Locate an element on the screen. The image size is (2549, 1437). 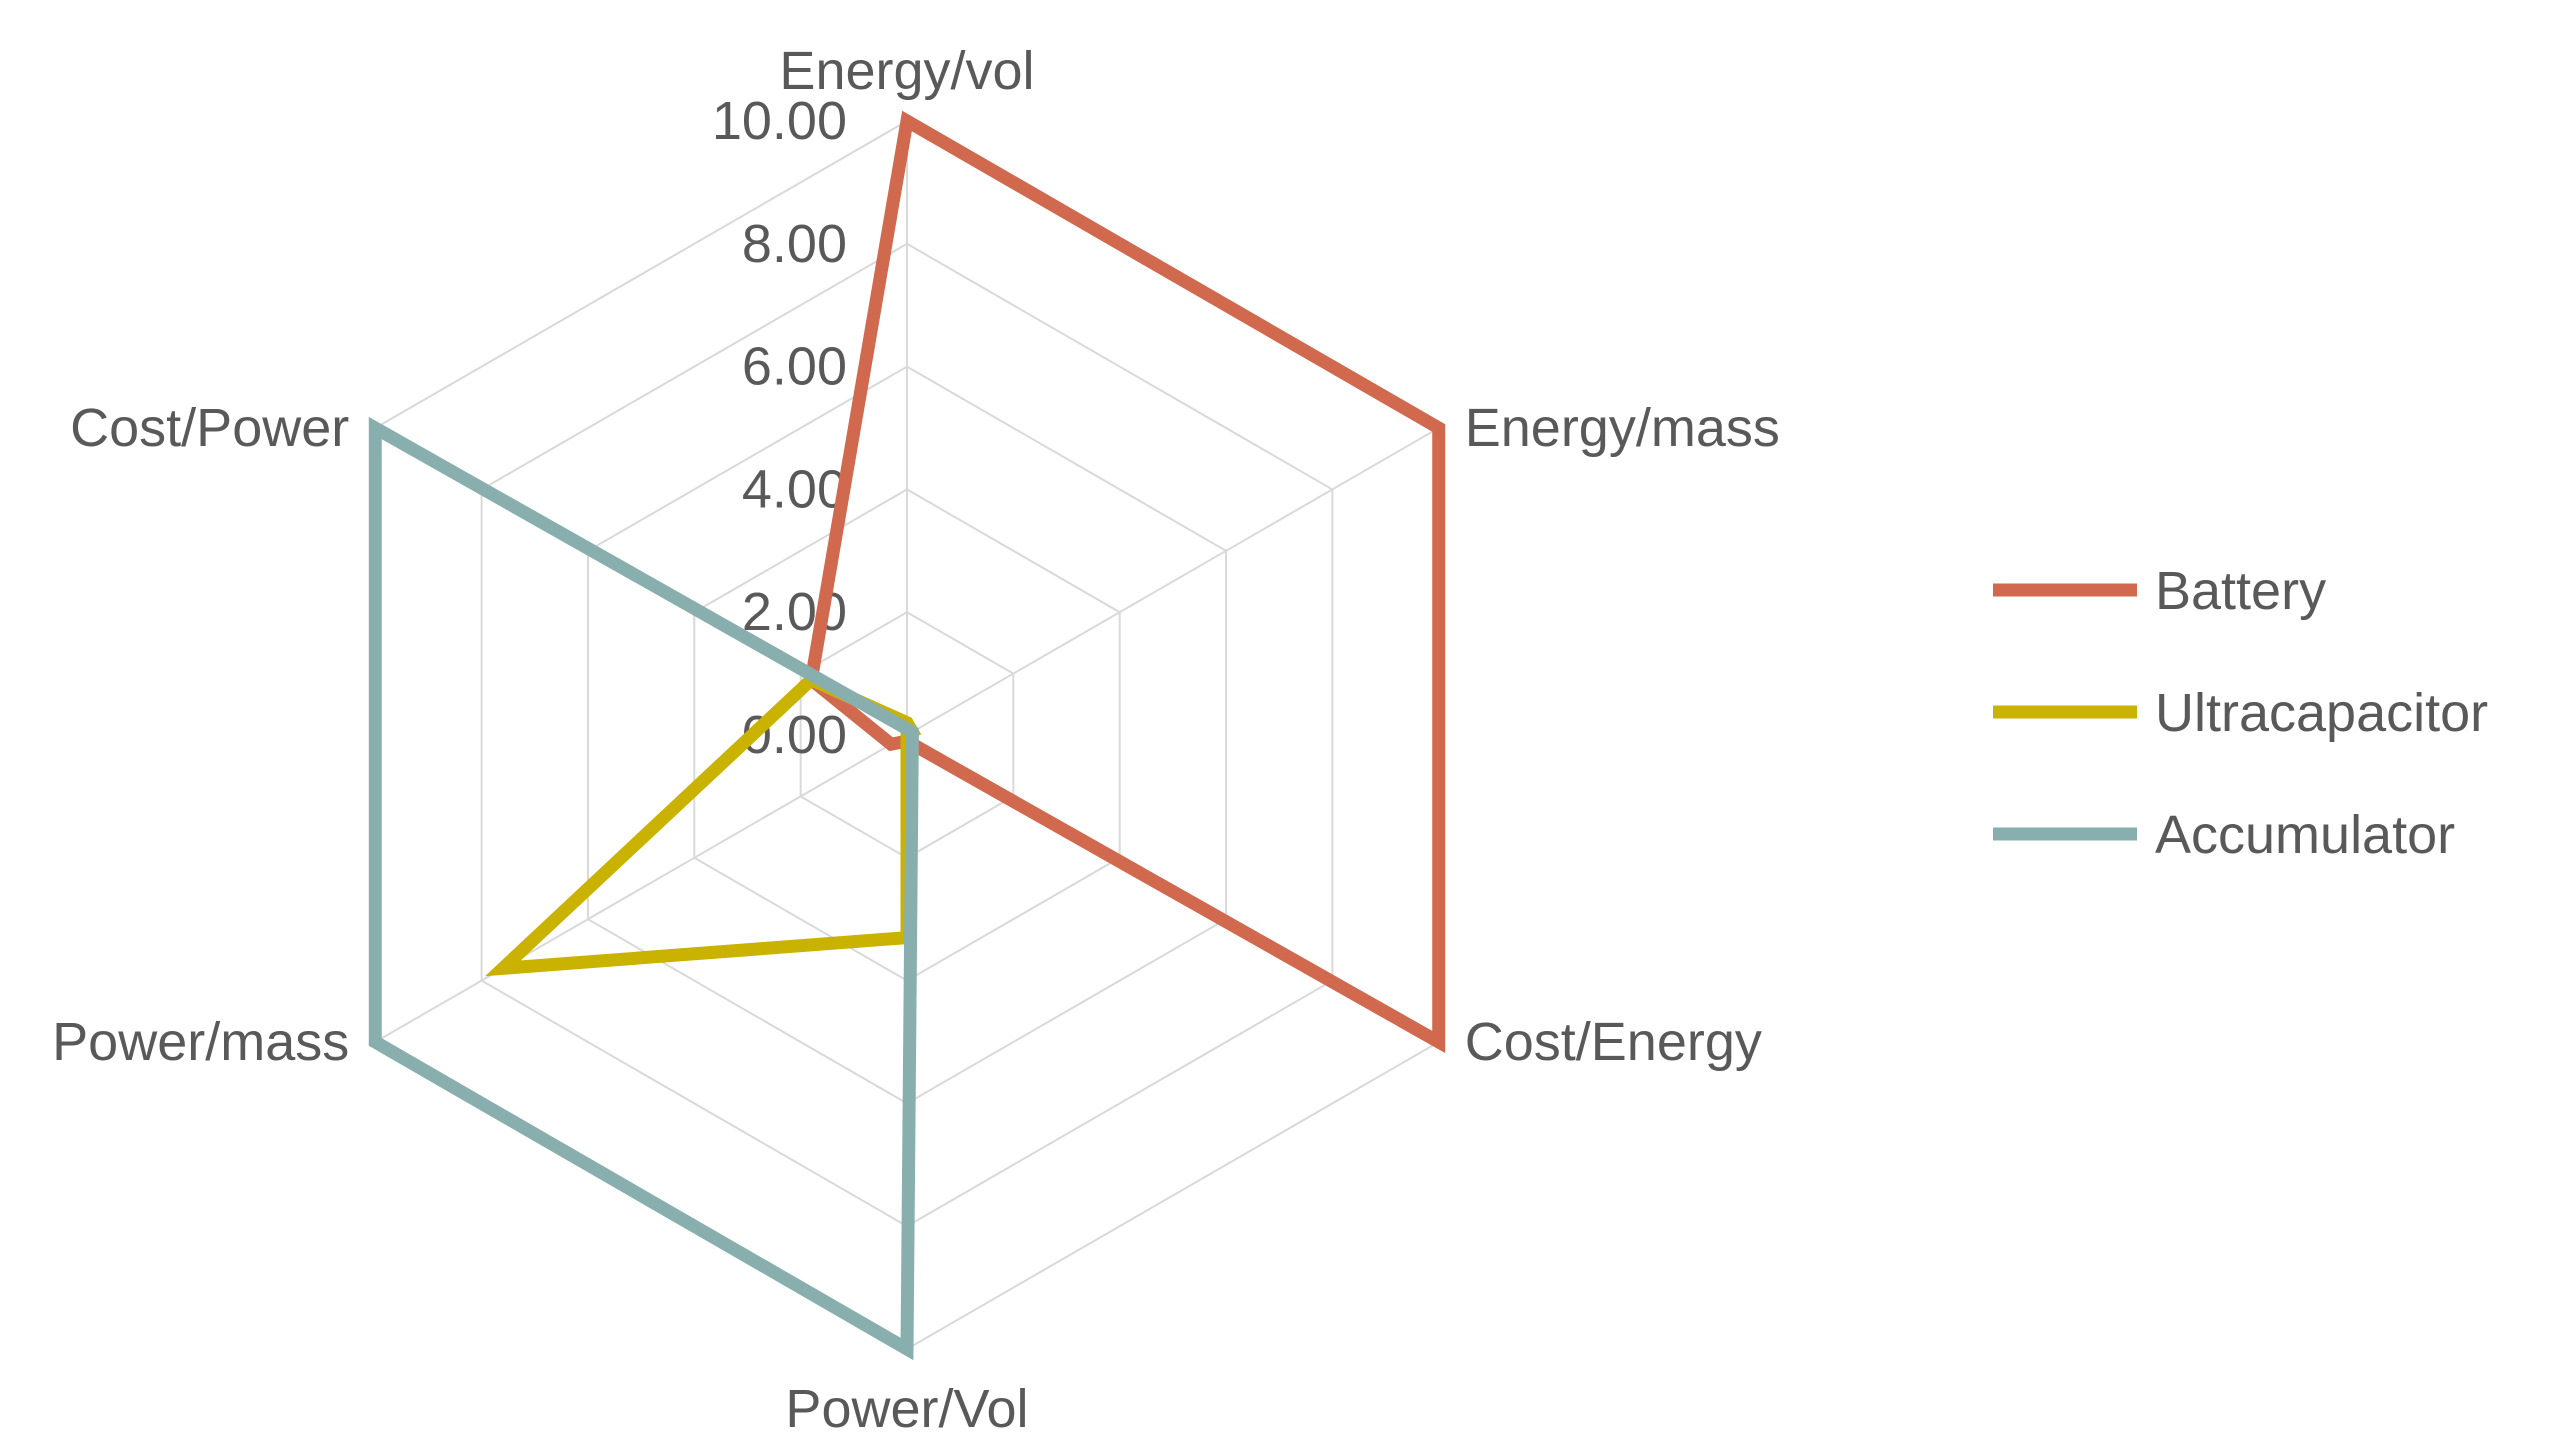
axis-label: Cost/Power is located at coordinates (209, 428).